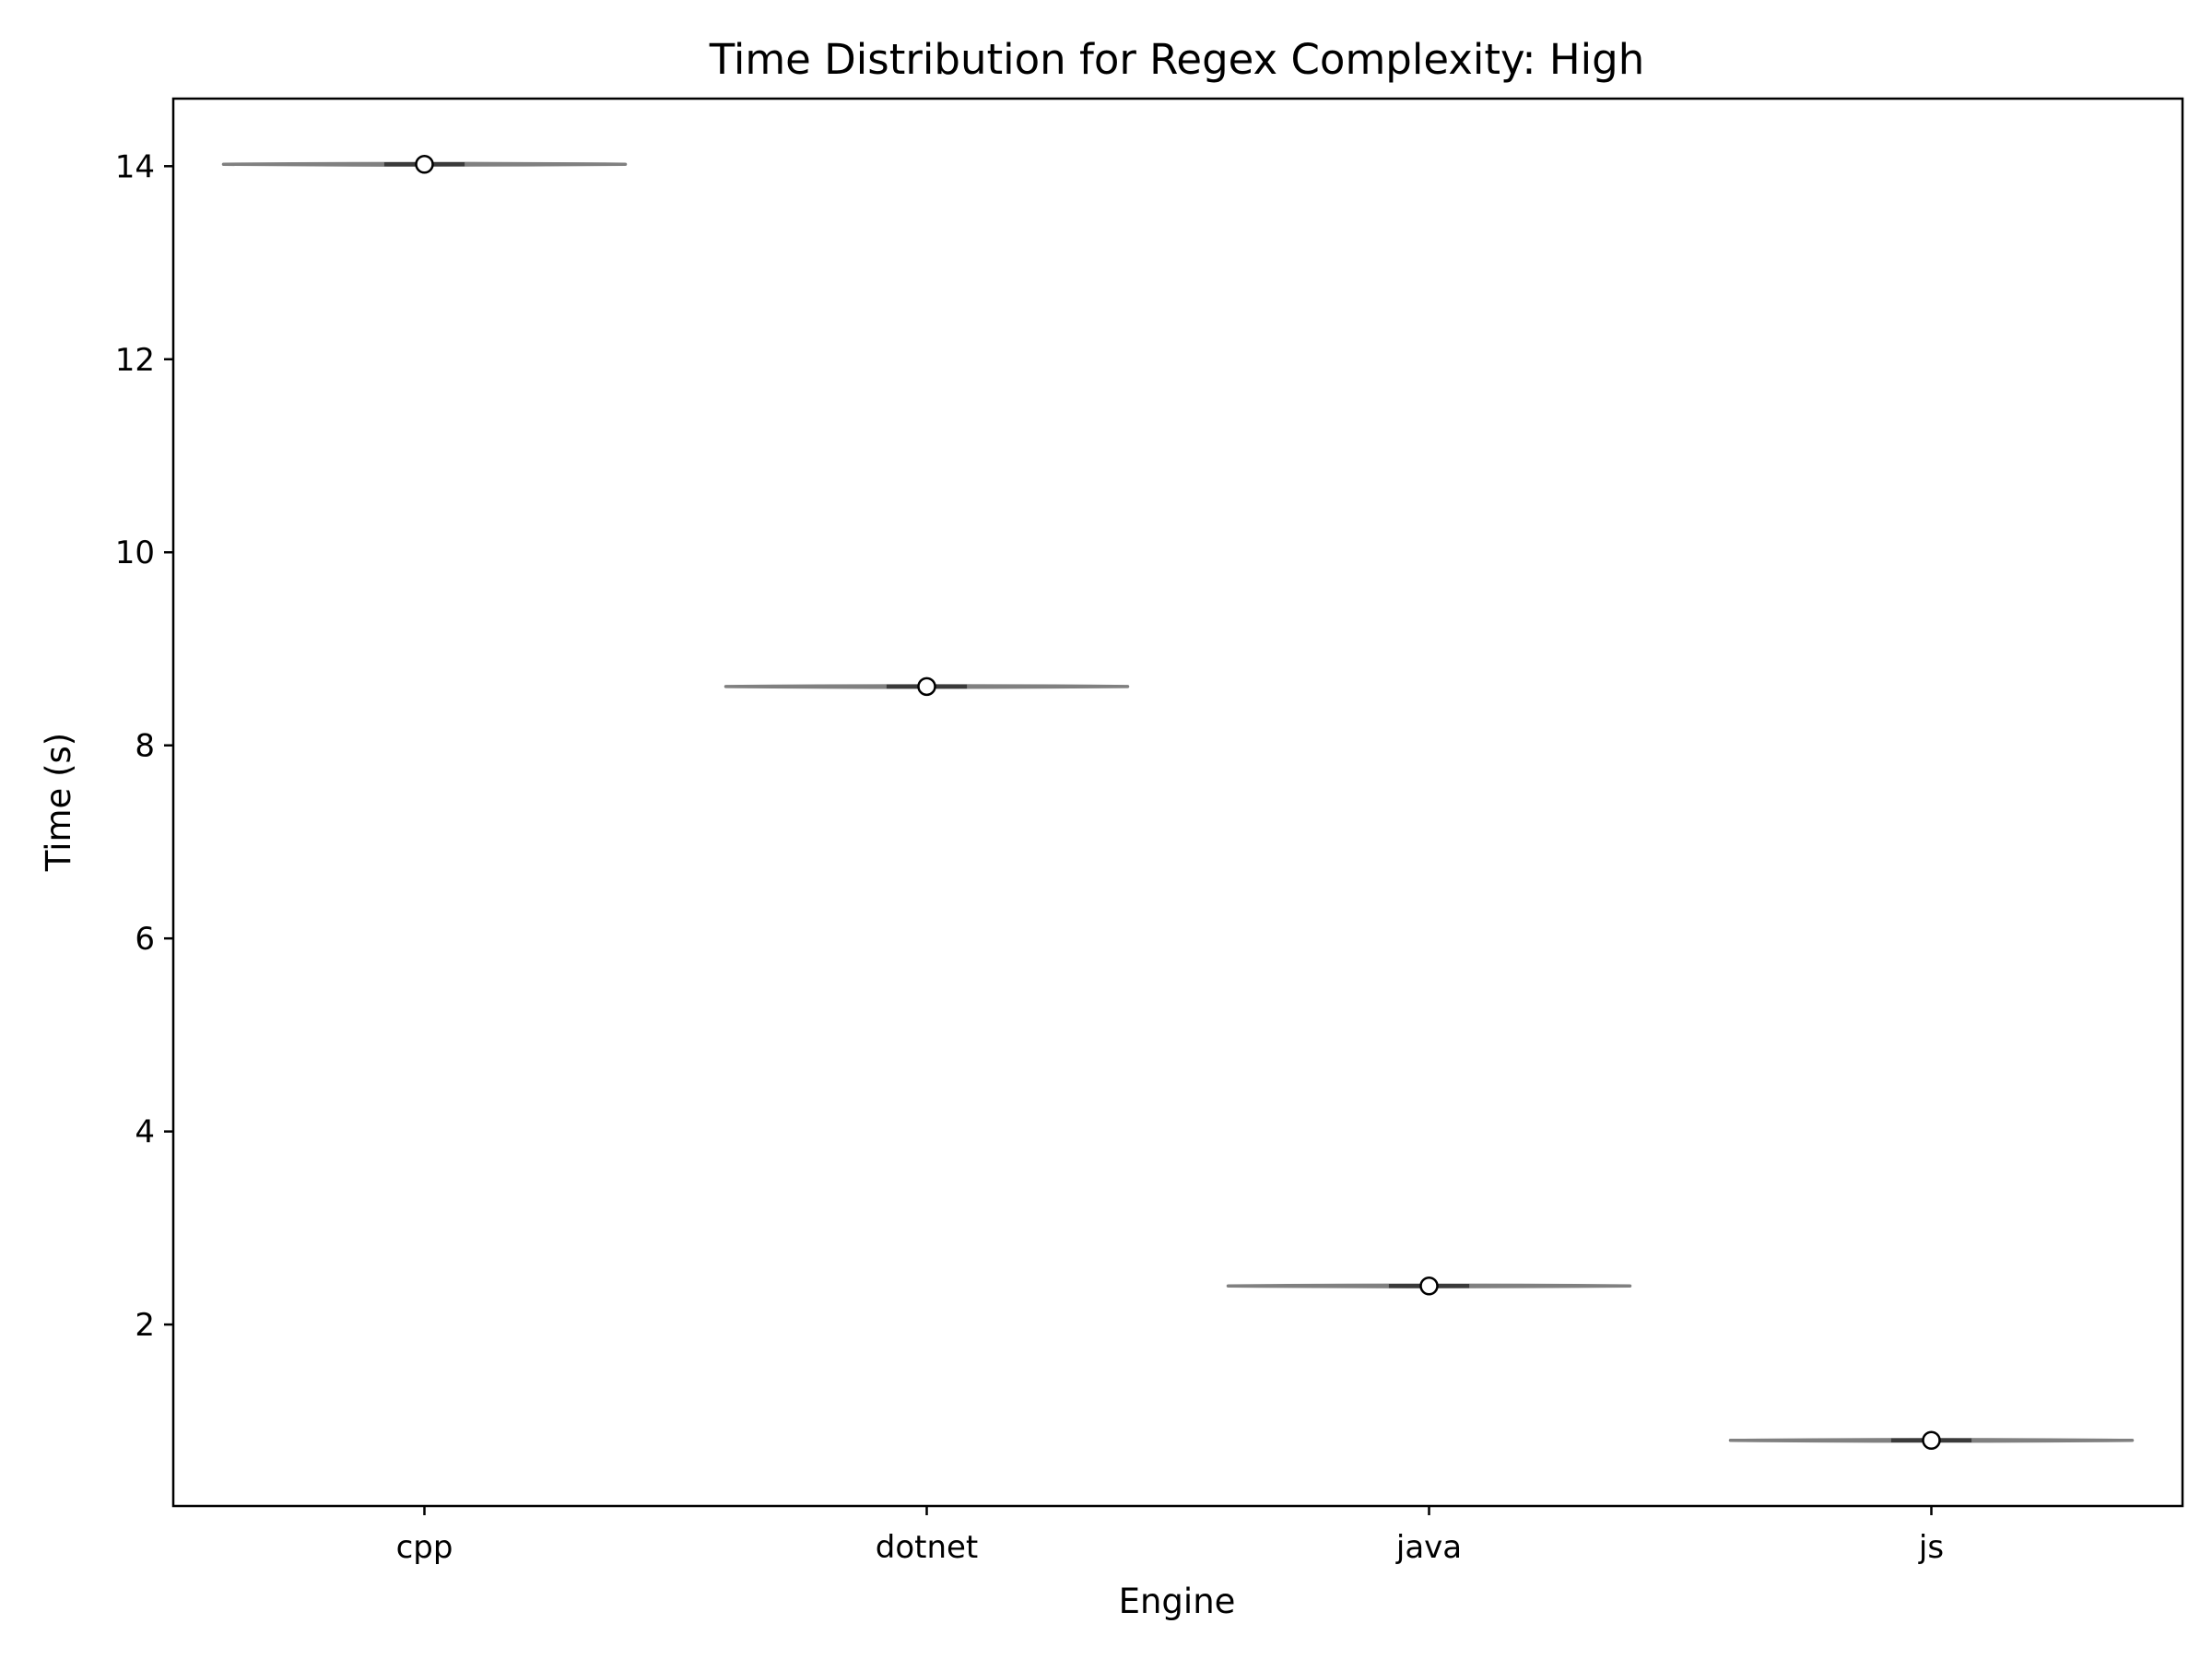 The height and width of the screenshot is (1659, 2212). What do you see at coordinates (1177, 1601) in the screenshot?
I see `x-axis-label: Engine` at bounding box center [1177, 1601].